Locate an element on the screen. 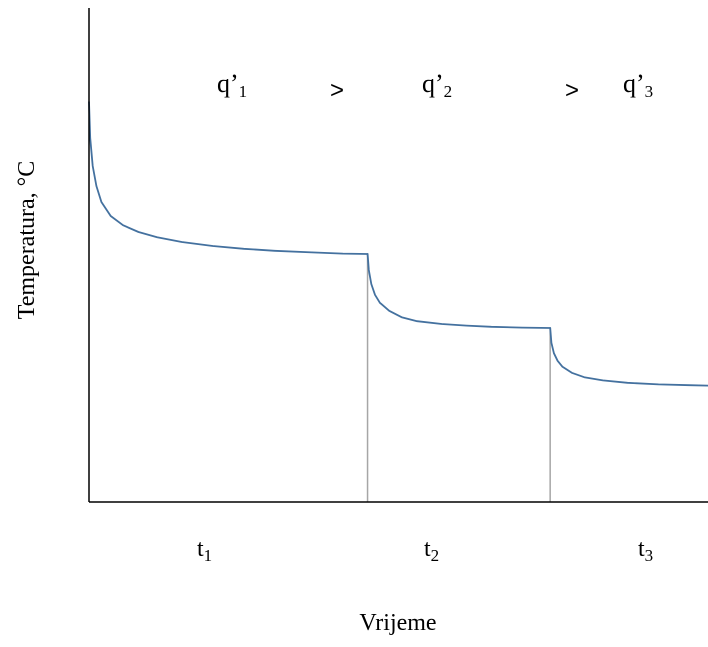 The width and height of the screenshot is (708, 647). flux-label-3: q’3 is located at coordinates (638, 85).